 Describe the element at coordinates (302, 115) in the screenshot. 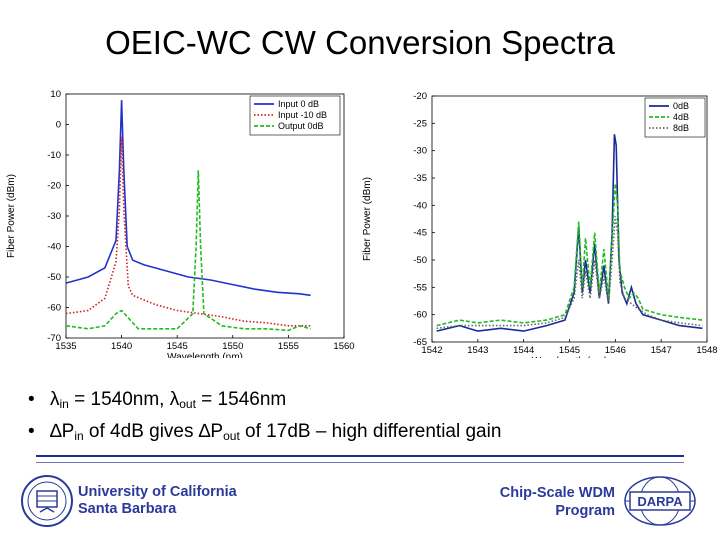

I see `legend-label: Input -10 dB` at that location.